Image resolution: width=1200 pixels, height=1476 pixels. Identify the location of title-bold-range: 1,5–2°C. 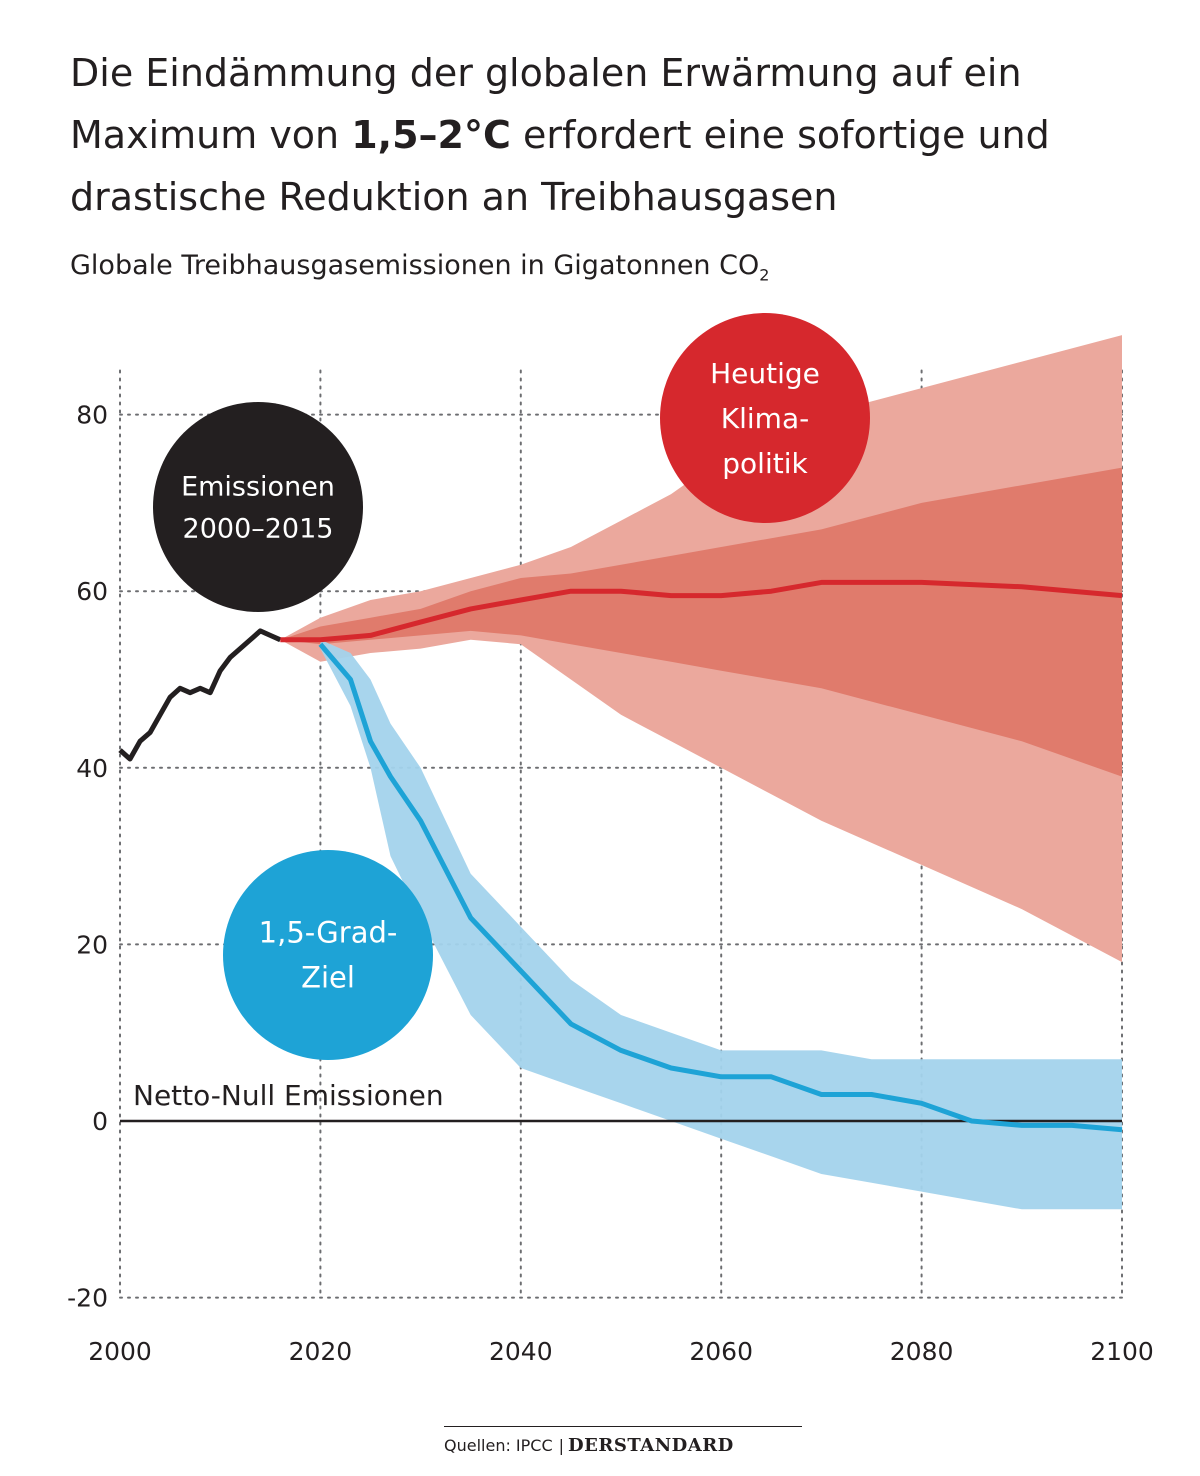
(431, 135).